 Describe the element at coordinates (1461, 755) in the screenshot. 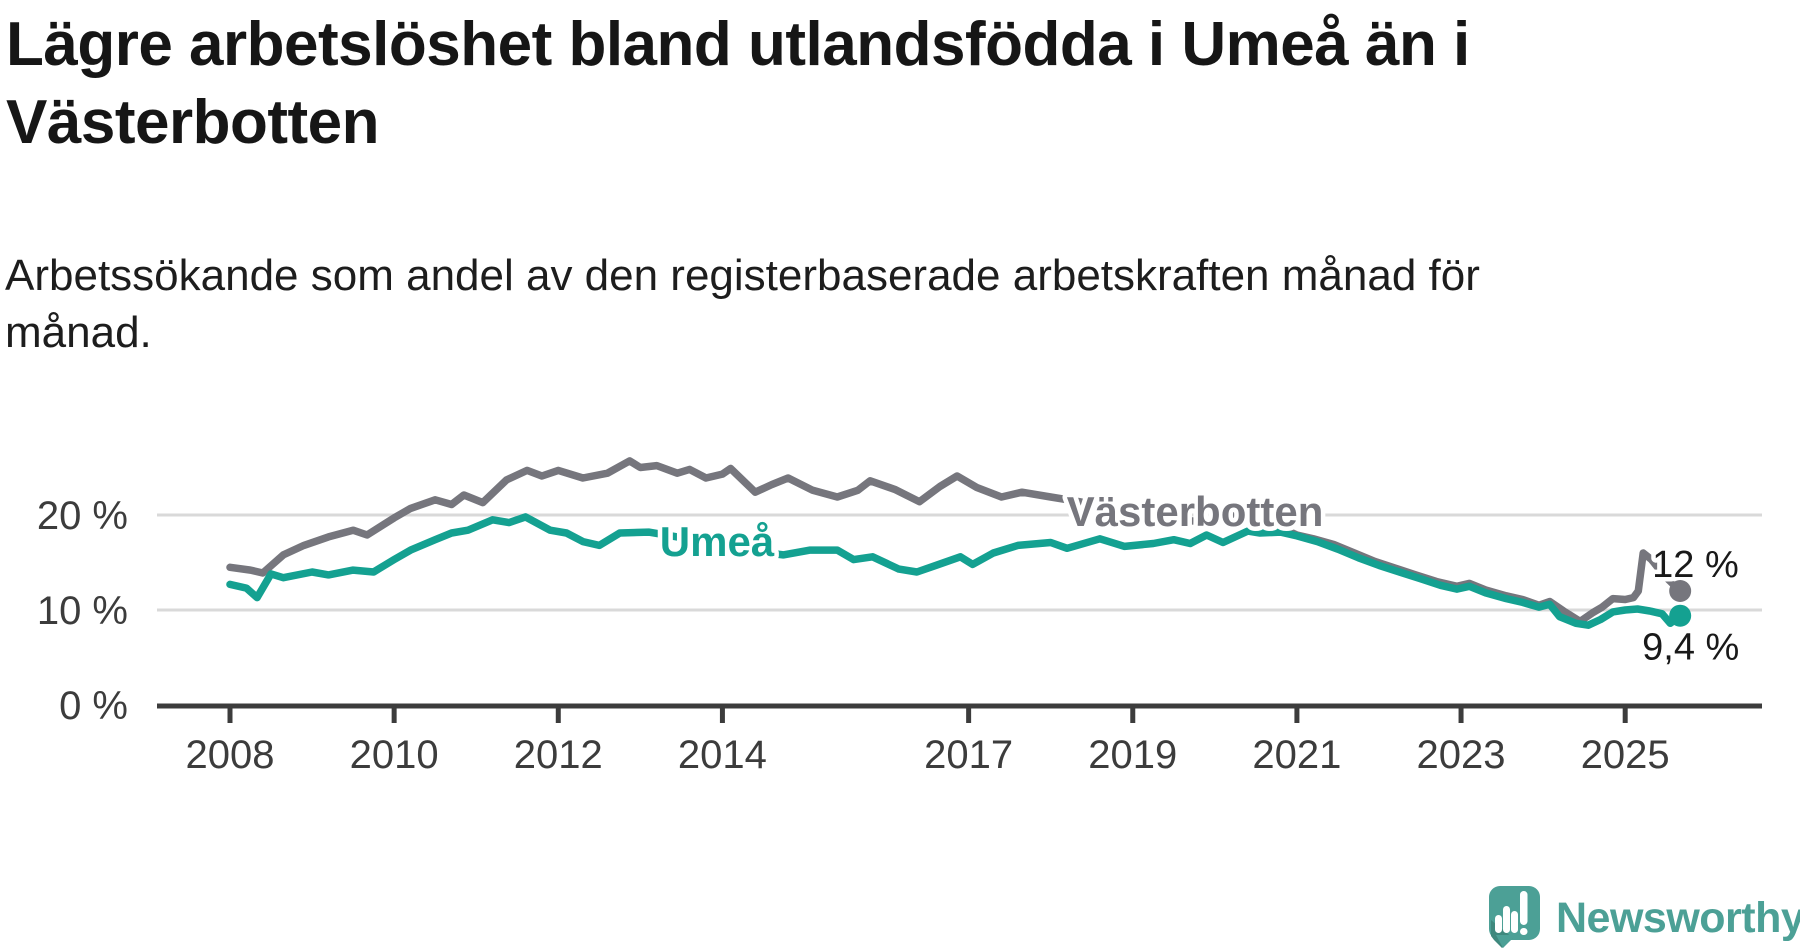

I see `x-tick-label-2023: 2023` at that location.